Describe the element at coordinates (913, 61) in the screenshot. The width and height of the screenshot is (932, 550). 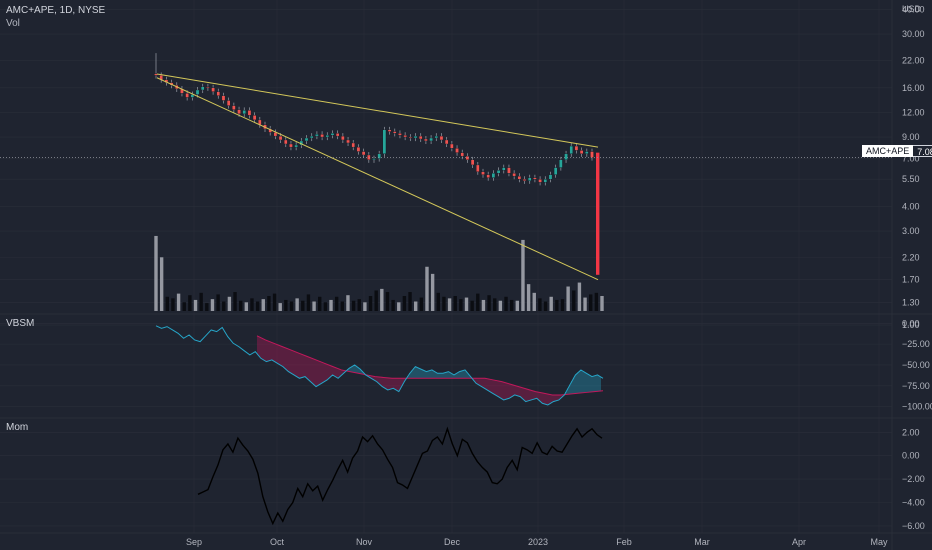
I see `price-axis-tick: 22.00` at that location.